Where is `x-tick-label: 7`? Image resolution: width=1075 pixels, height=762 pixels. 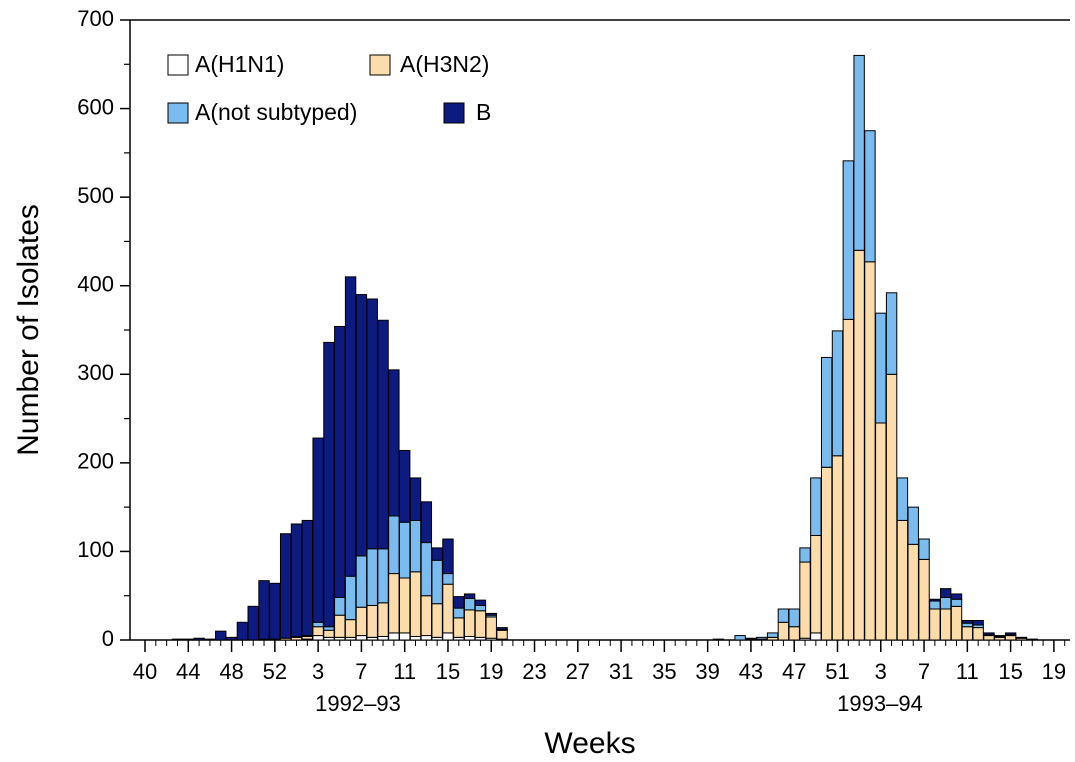
x-tick-label: 7 is located at coordinates (924, 671).